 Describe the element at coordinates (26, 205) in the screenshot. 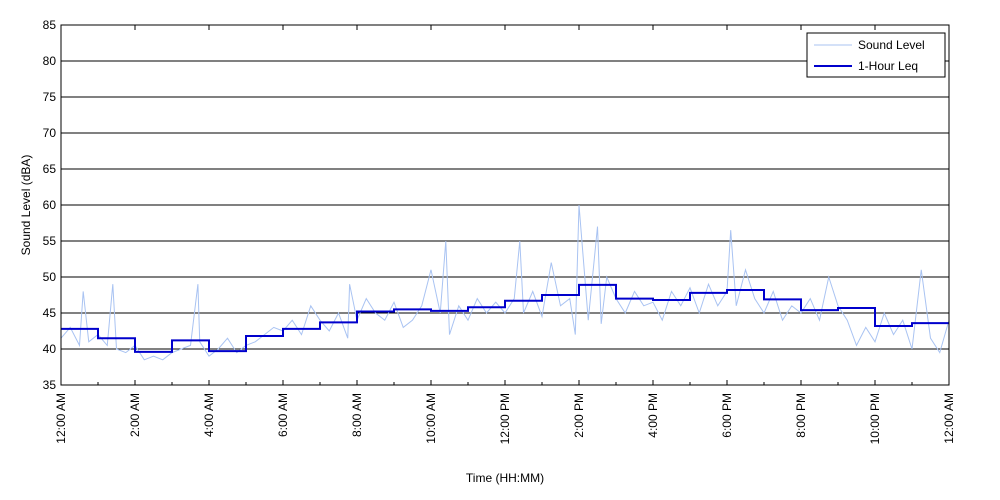

I see `y-axis-title: Sound Level (dBA)` at that location.